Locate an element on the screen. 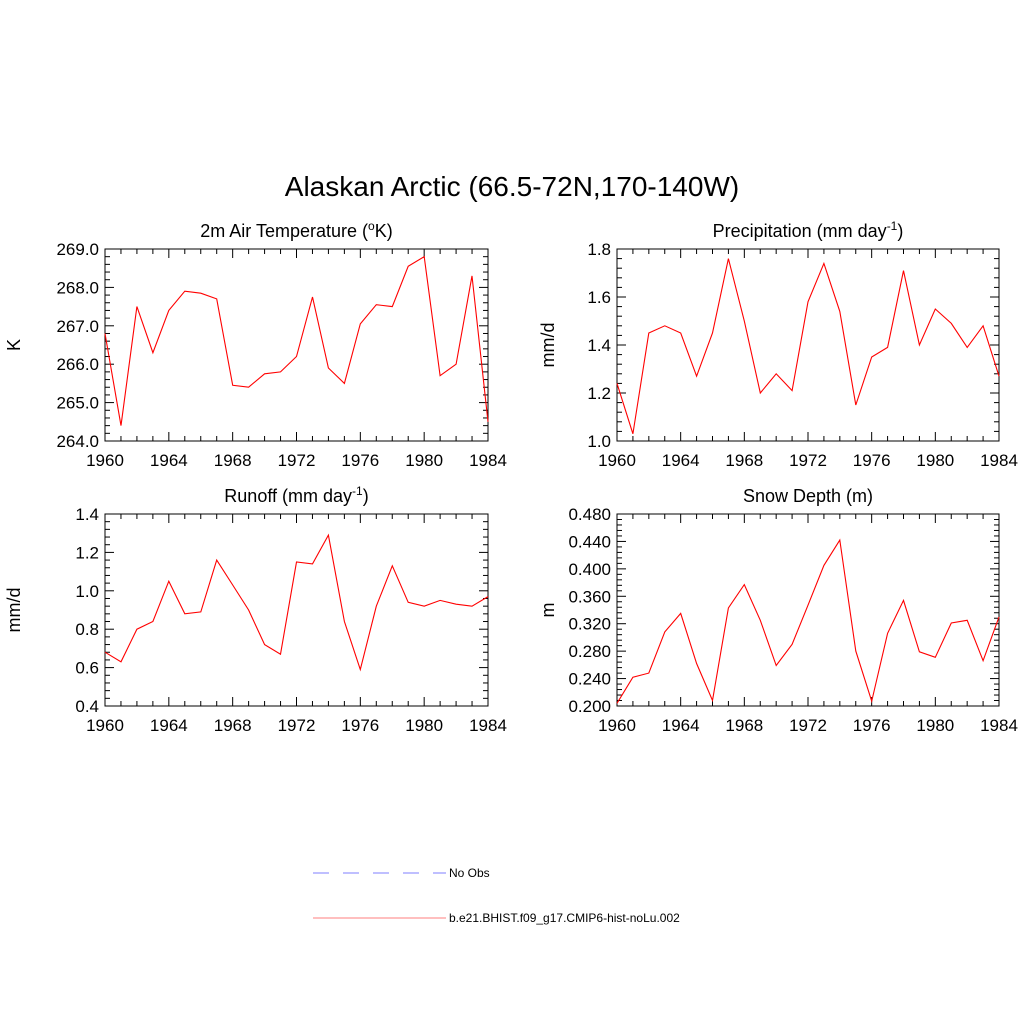 The width and height of the screenshot is (1024, 1024). panel-title: Precipitation (mm day-1) is located at coordinates (808, 230).